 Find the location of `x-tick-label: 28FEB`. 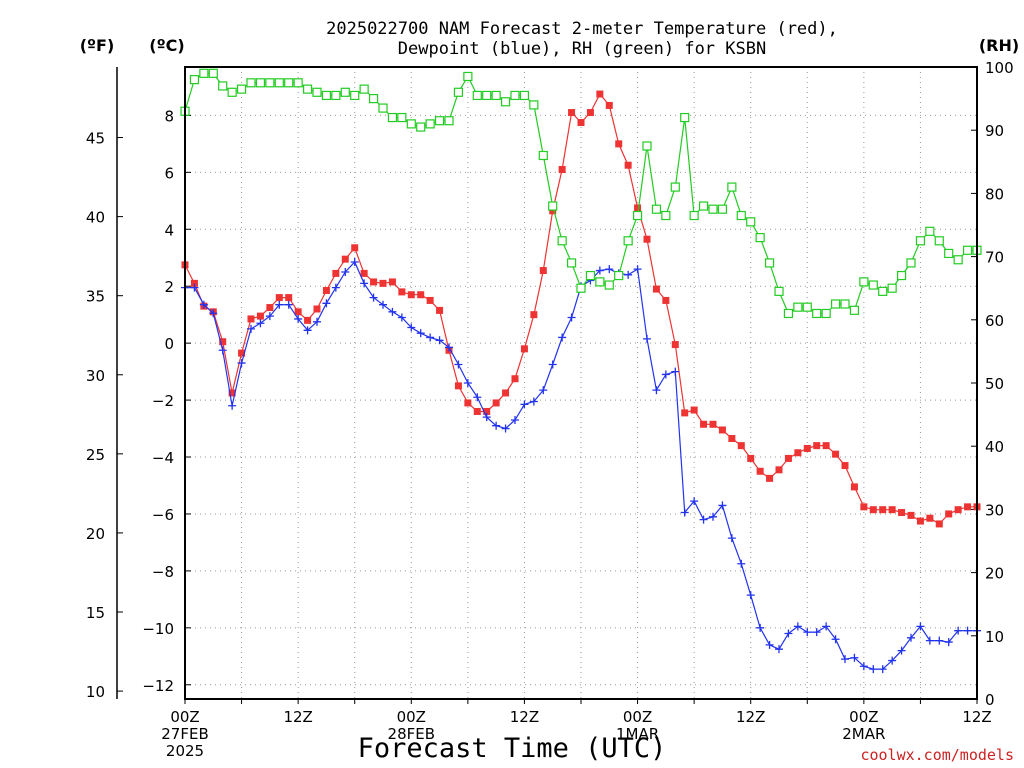

x-tick-label: 28FEB is located at coordinates (411, 734).